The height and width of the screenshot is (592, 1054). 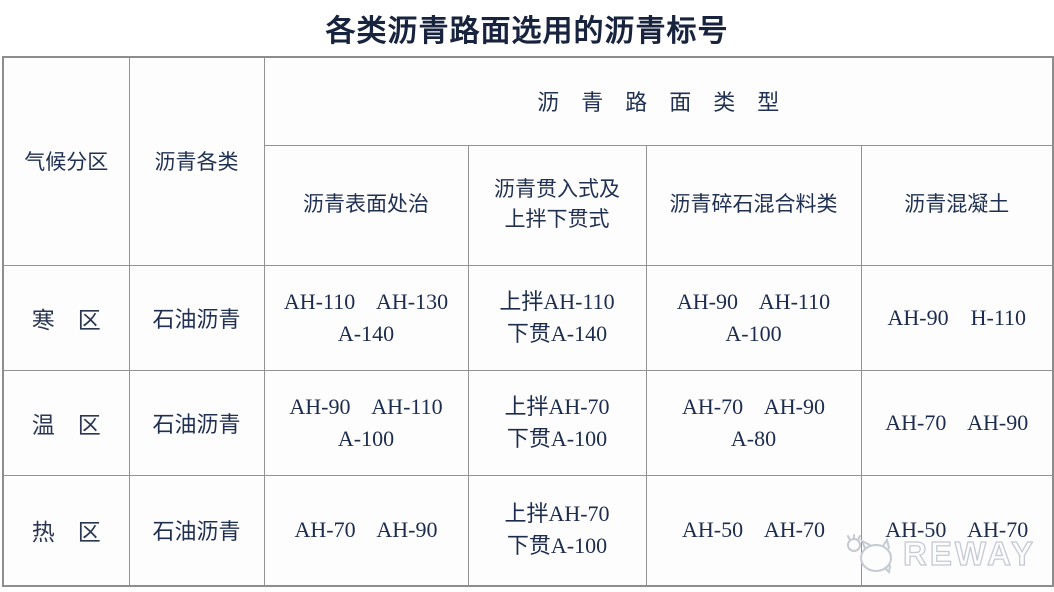 I want to click on cell-climate: 温 区, so click(x=66, y=422).